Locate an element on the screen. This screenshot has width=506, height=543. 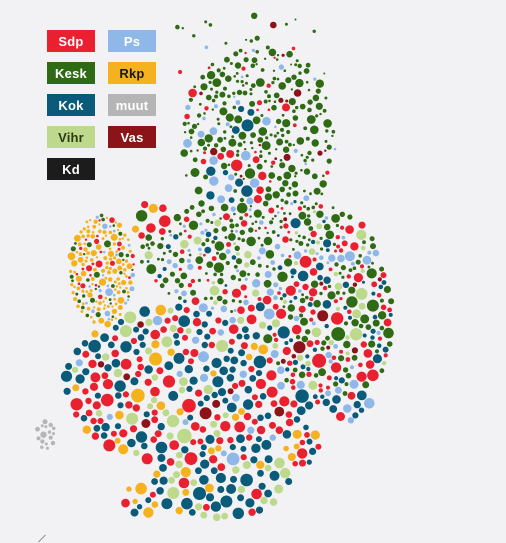
legend-chip-kd: Kd is located at coordinates (71, 169).